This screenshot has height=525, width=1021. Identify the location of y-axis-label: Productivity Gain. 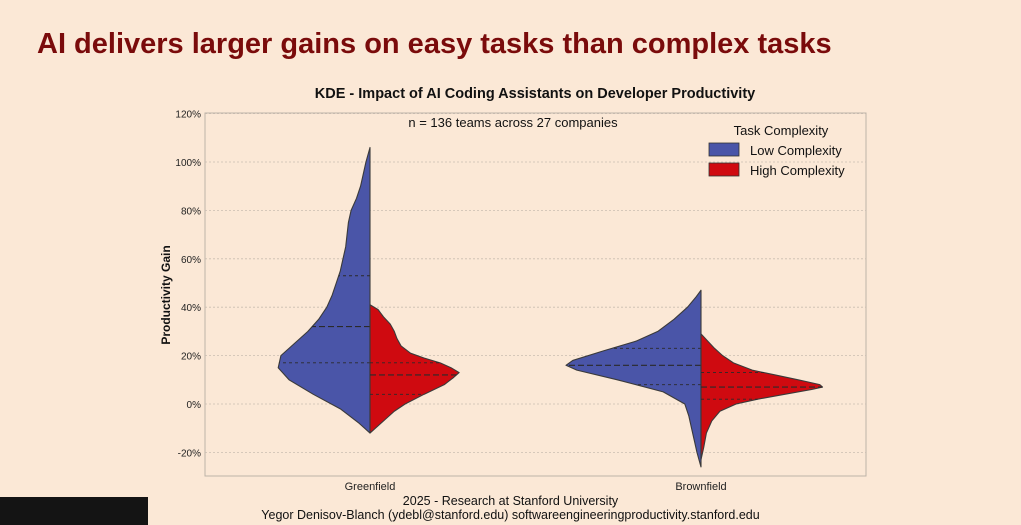
(166, 294).